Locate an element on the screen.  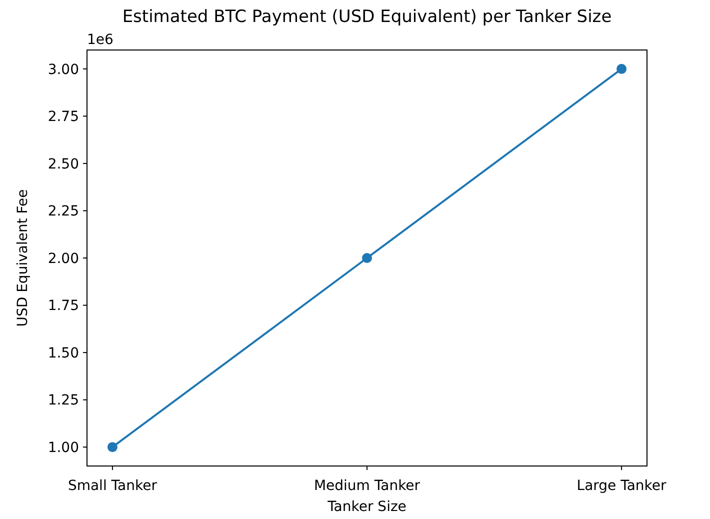
x-tick-label: Small Tanker is located at coordinates (113, 486).